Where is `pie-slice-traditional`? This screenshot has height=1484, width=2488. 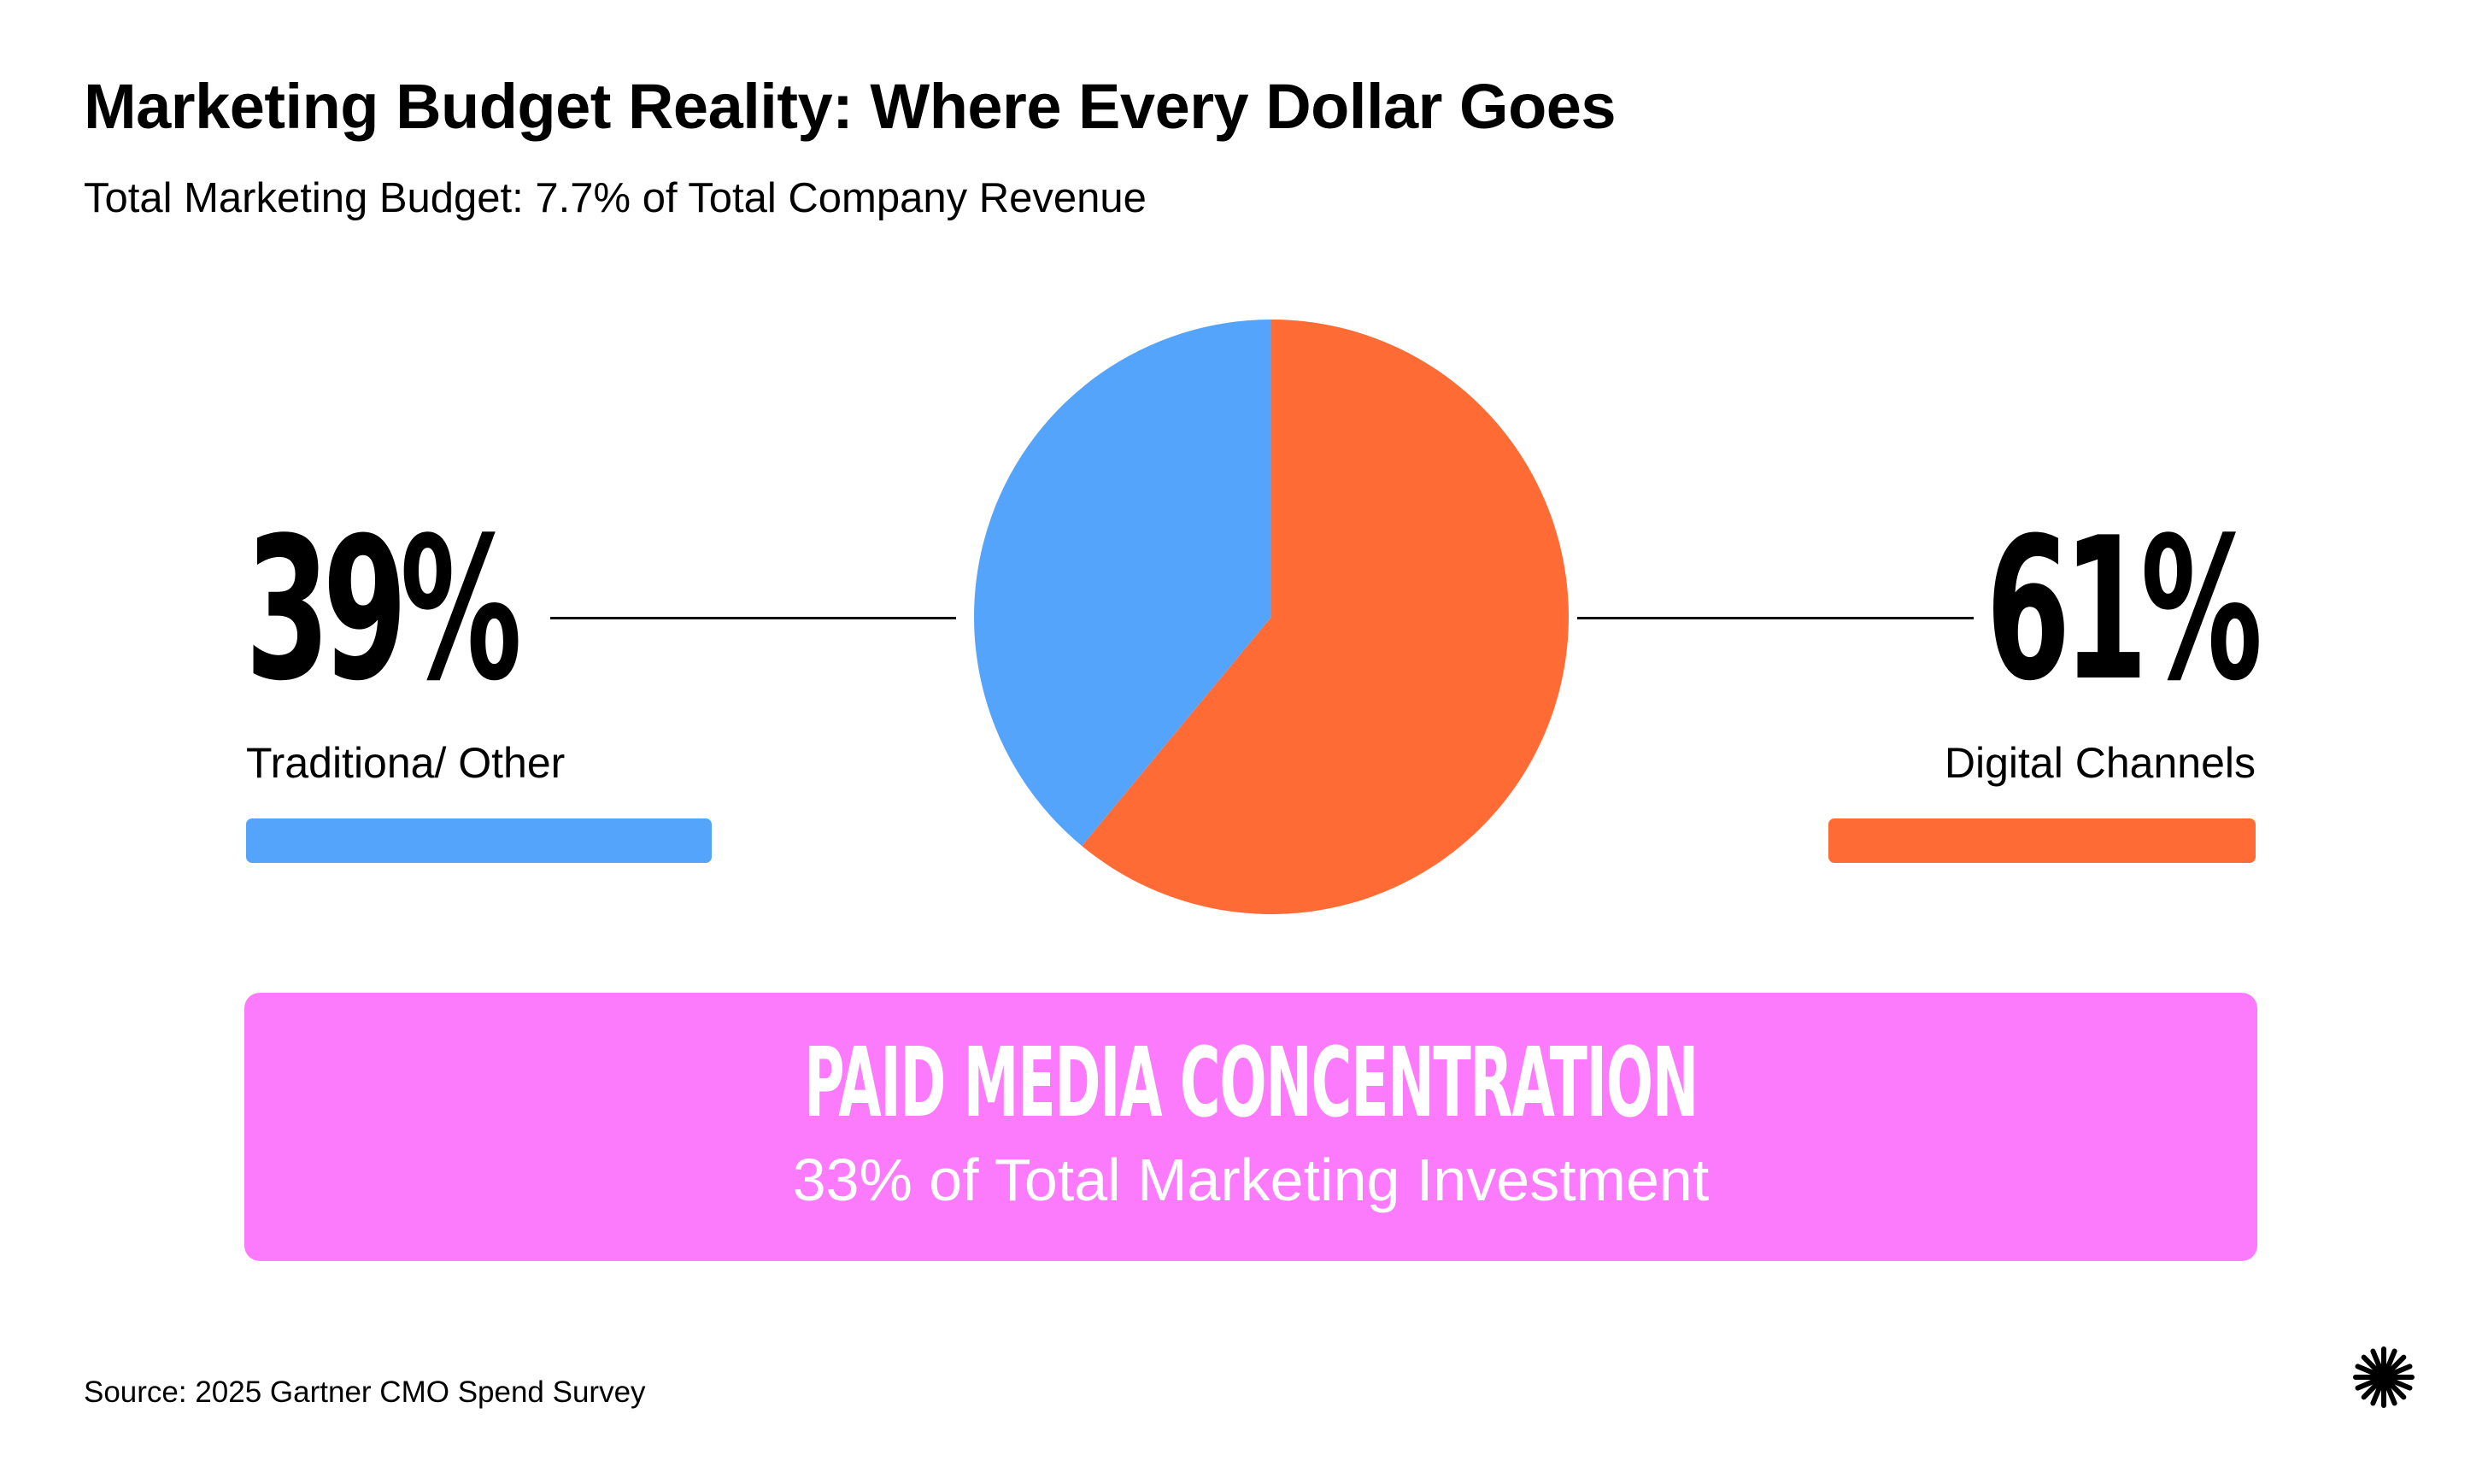 pie-slice-traditional is located at coordinates (1122, 583).